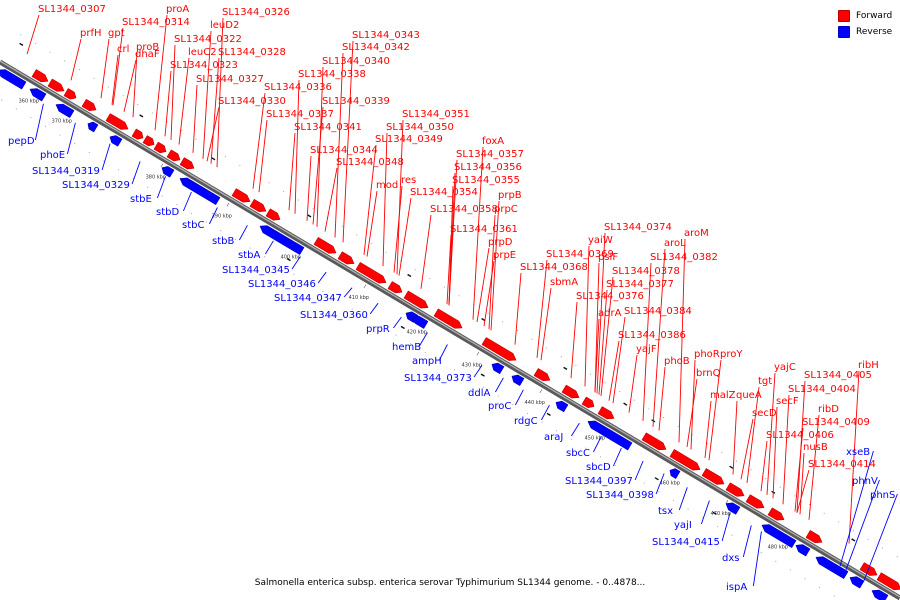 This screenshot has width=900, height=600. What do you see at coordinates (91, 33) in the screenshot?
I see `forward-gene-label-prfh: prfH` at bounding box center [91, 33].